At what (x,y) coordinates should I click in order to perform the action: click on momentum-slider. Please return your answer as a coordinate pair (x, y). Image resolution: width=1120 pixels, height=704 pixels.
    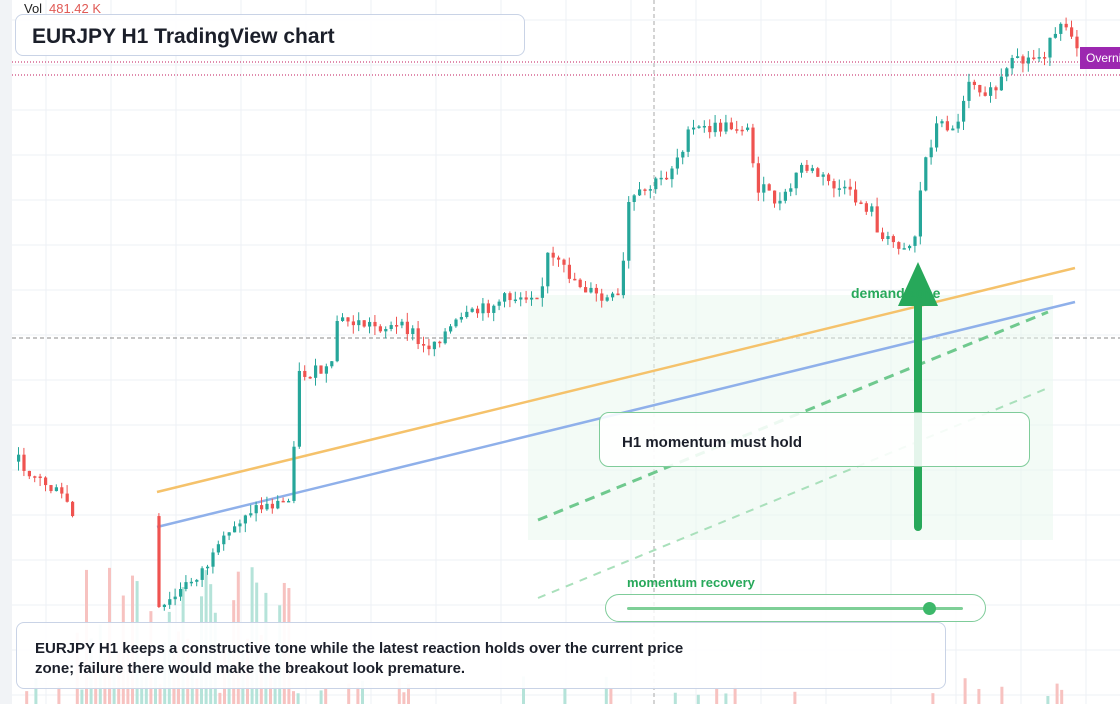
    Looking at the image, I should click on (795, 608).